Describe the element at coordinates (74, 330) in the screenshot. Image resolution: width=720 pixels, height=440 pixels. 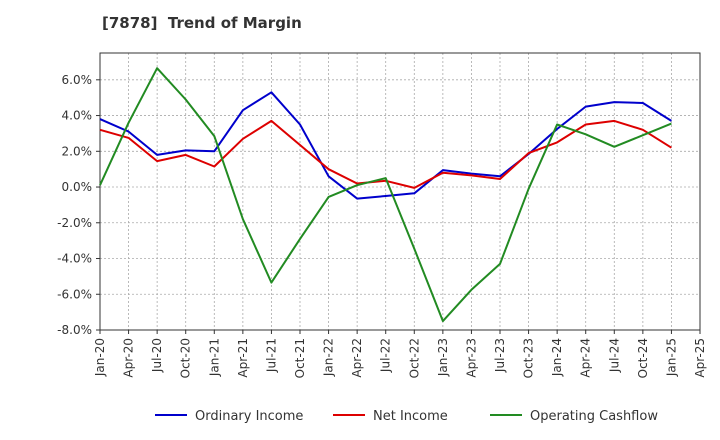
I see `y-tick-label: -8.0%` at that location.